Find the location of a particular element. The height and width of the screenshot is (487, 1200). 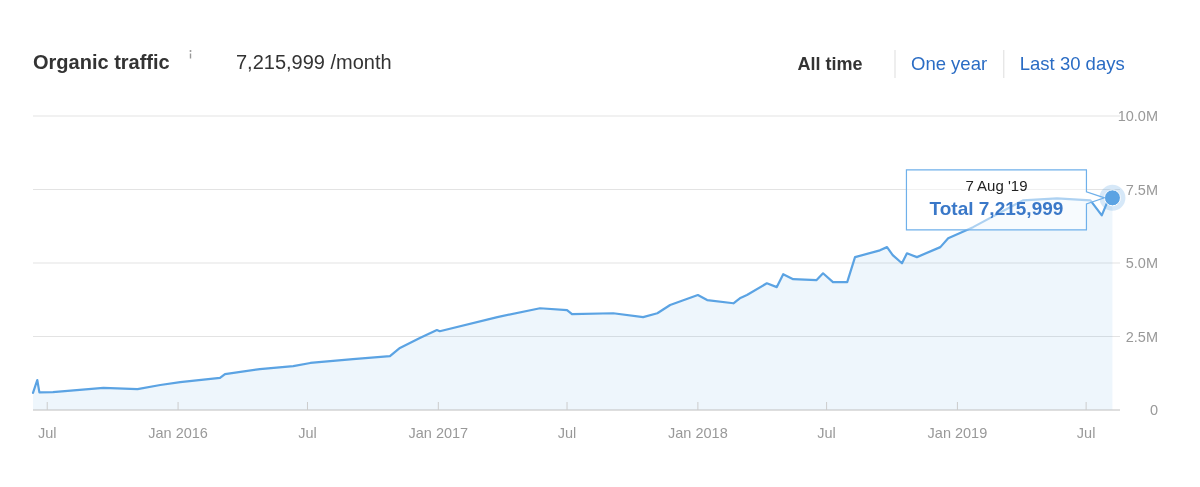

text: One year is located at coordinates (949, 63).